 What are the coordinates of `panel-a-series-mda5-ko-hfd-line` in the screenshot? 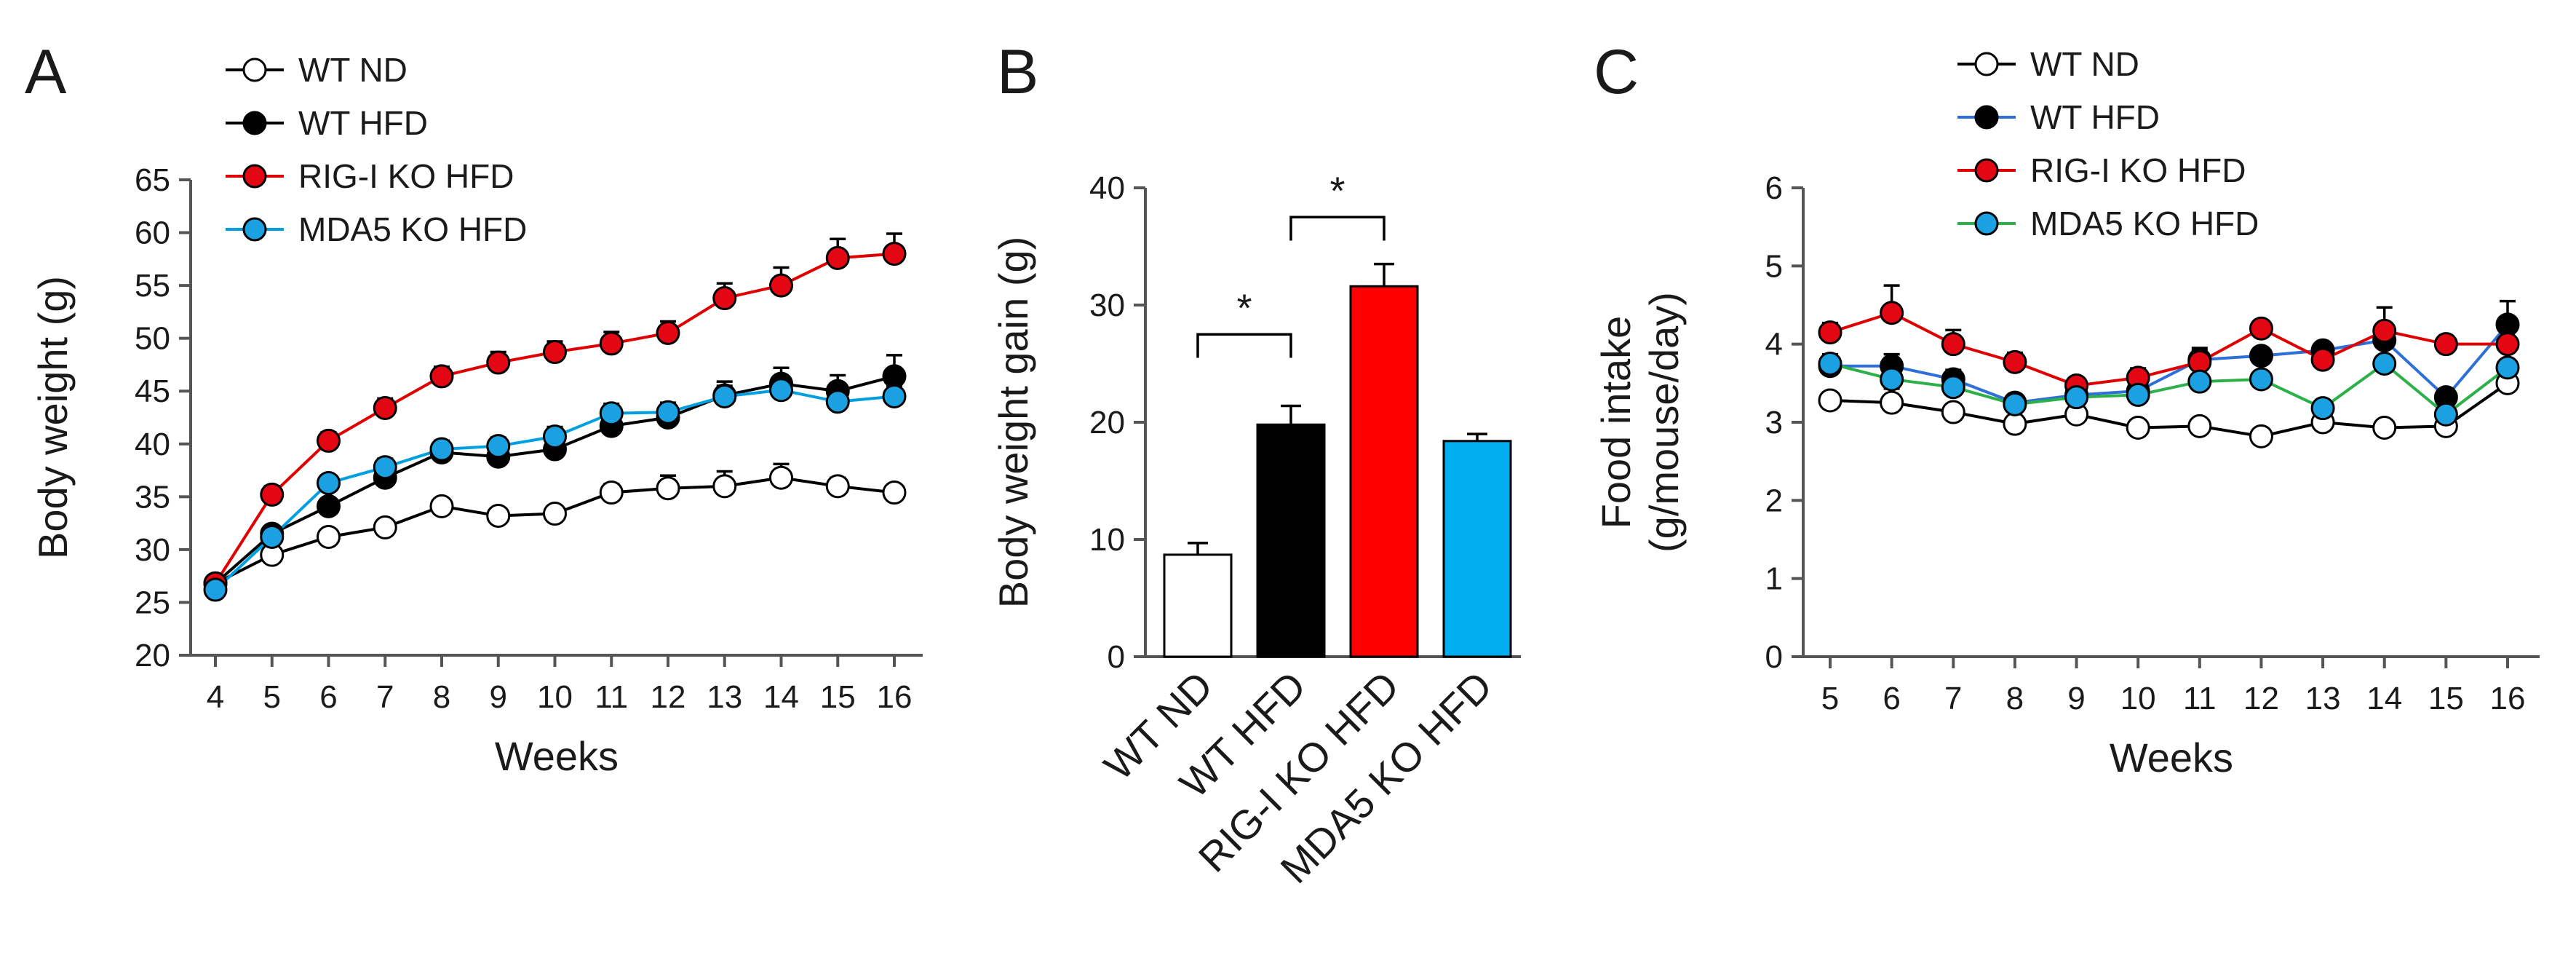 It's located at (554, 490).